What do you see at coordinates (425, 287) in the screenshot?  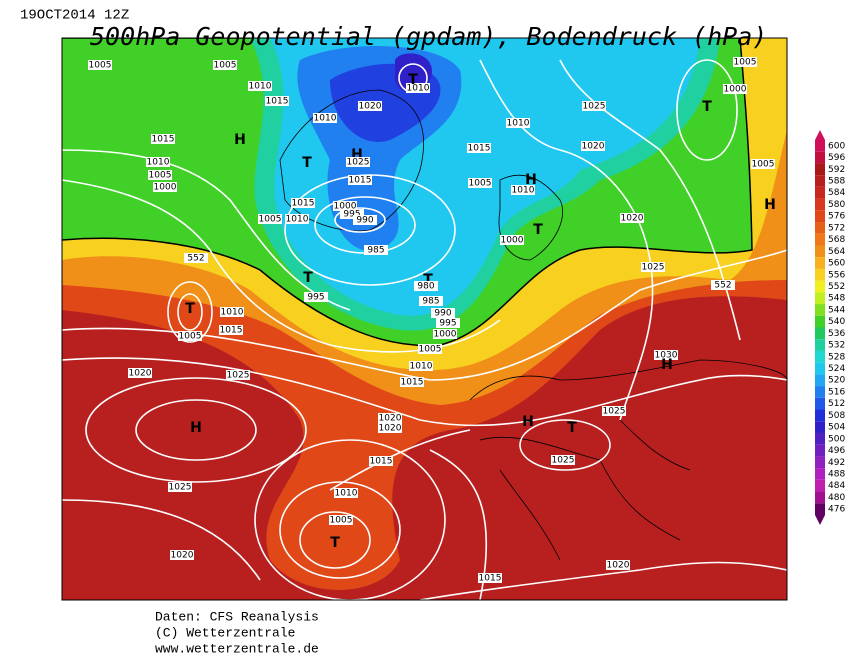 I see `isobar-label: 980` at bounding box center [425, 287].